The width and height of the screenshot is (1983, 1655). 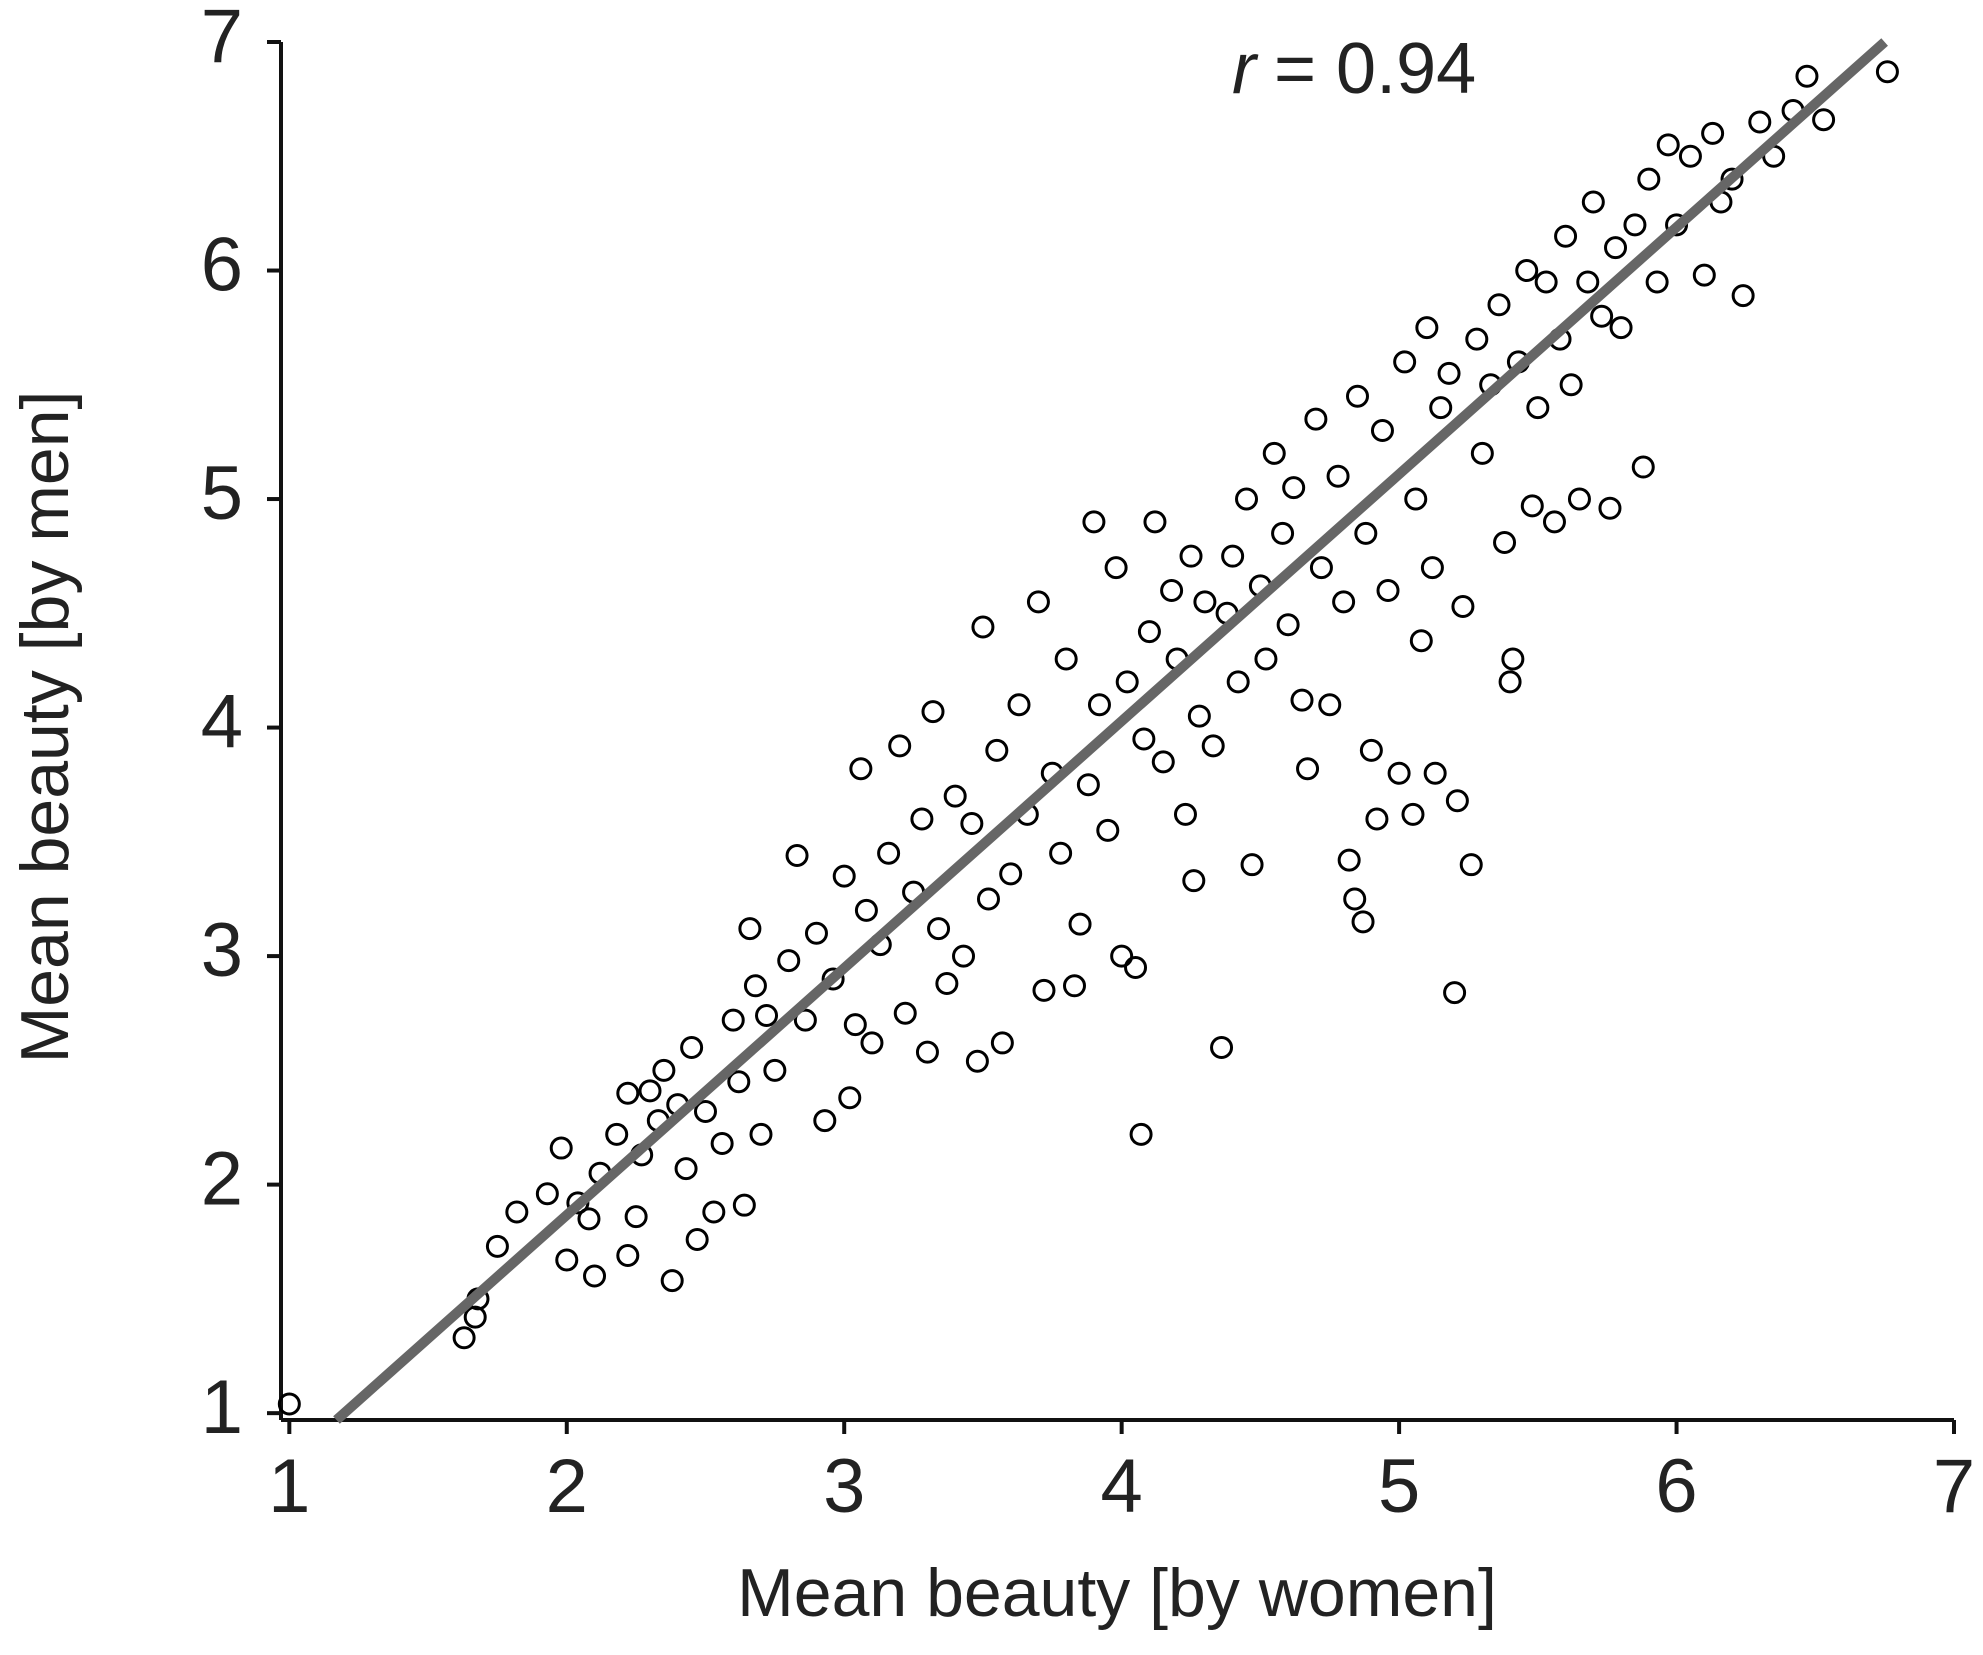 What do you see at coordinates (222, 265) in the screenshot?
I see `y-tick-label: 6` at bounding box center [222, 265].